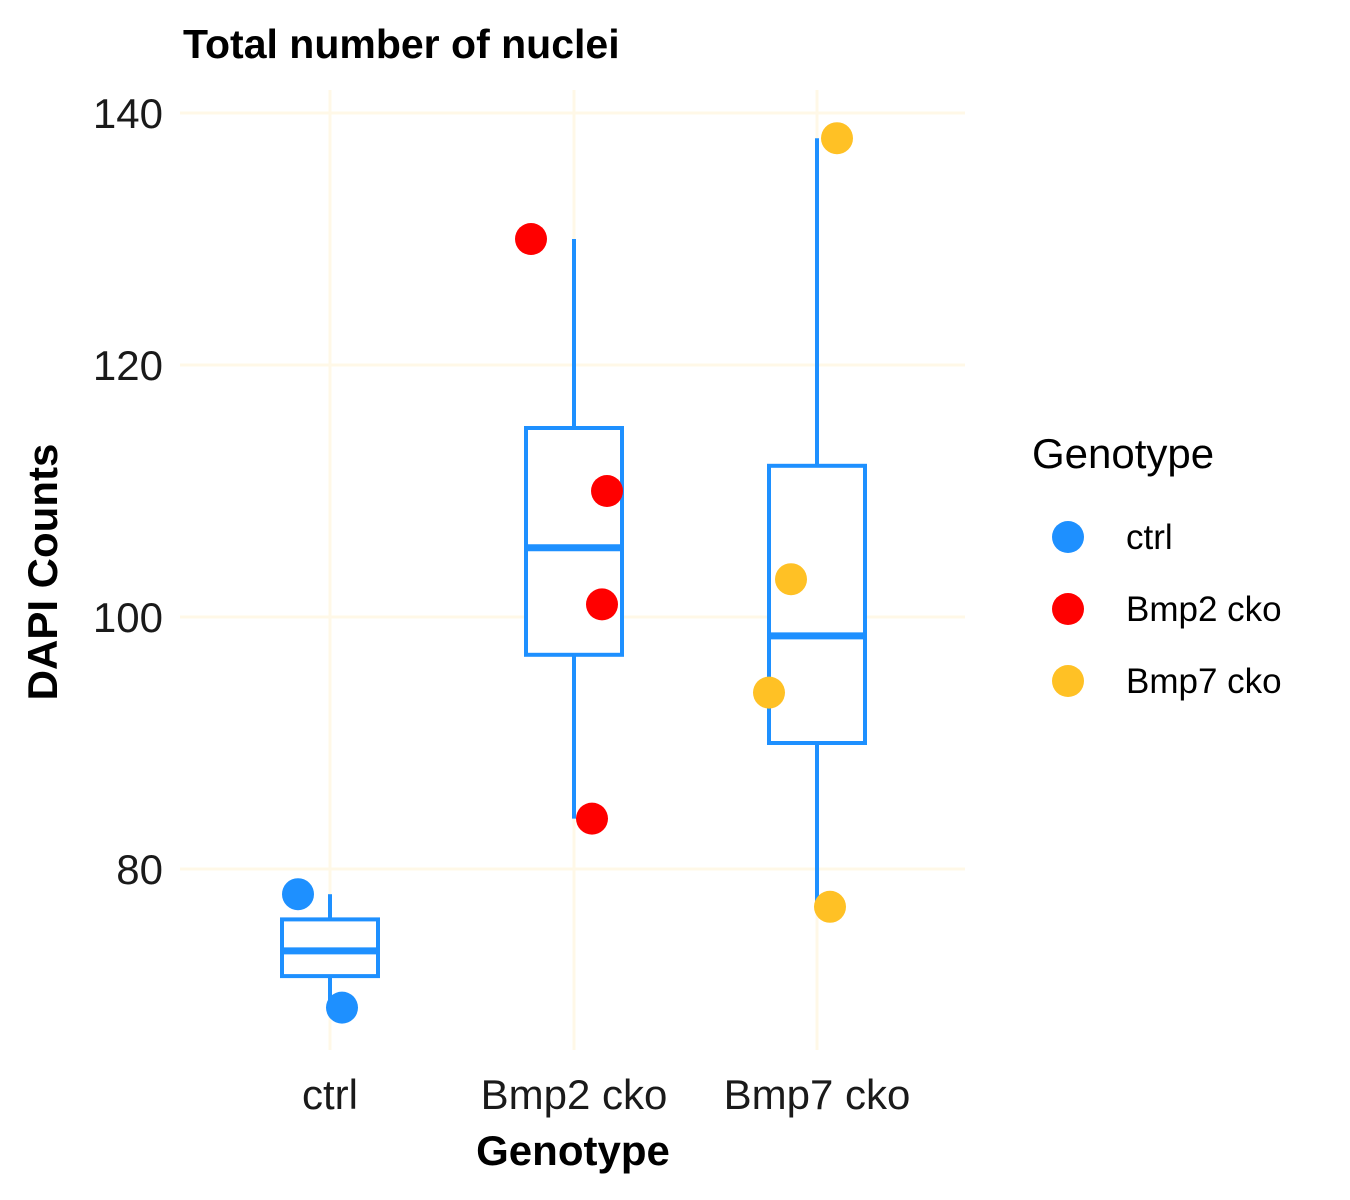 The image size is (1350, 1200). Describe the element at coordinates (1204, 609) in the screenshot. I see `legend-label: Bmp2 cko` at that location.